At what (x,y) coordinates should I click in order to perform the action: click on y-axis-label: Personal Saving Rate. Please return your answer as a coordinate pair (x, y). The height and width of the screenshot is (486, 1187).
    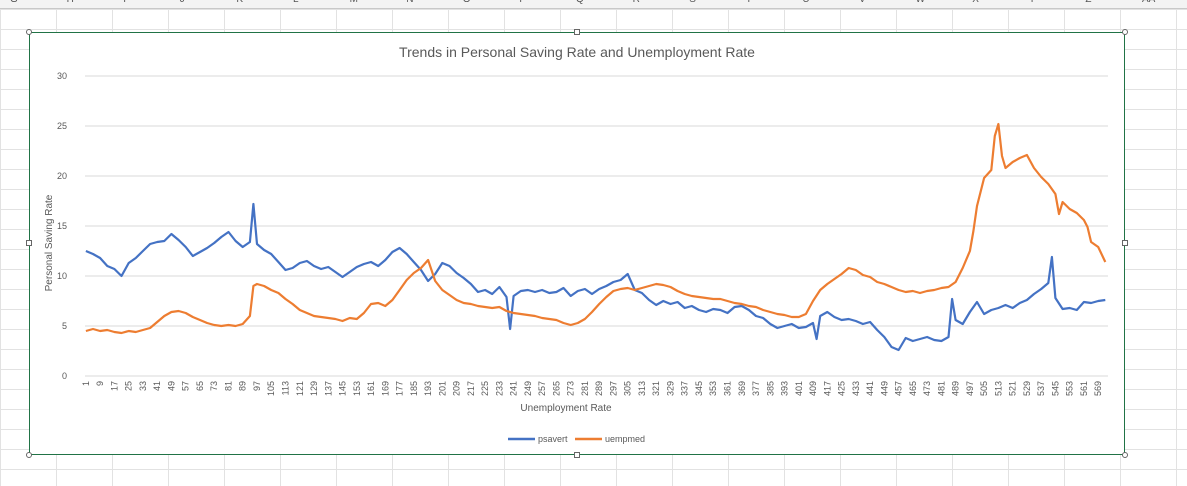
    Looking at the image, I should click on (49, 242).